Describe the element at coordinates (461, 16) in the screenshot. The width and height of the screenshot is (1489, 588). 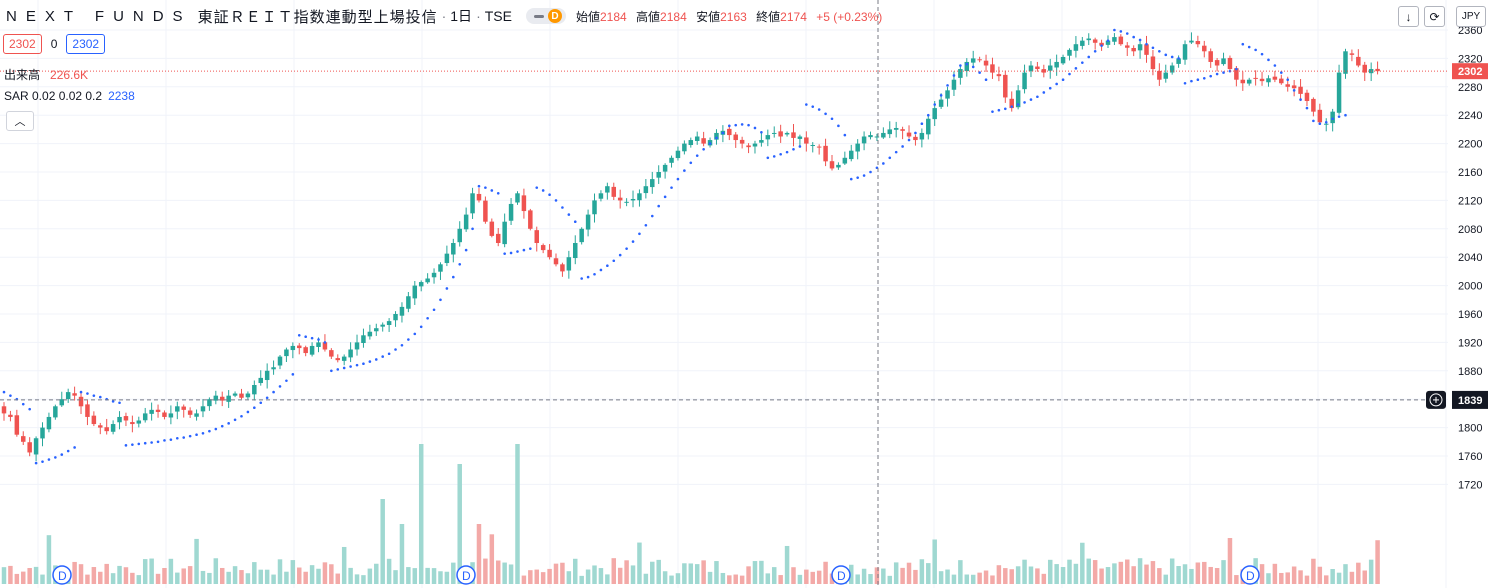
I see `interval-label: 1日` at that location.